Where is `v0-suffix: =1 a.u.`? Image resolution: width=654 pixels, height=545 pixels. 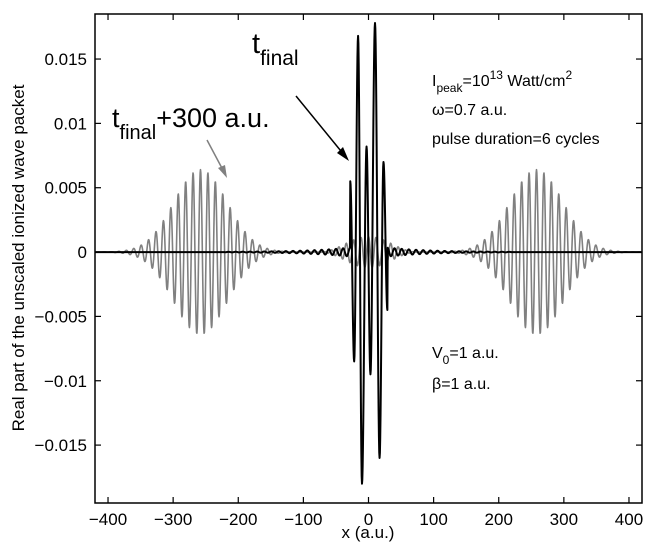
v0-suffix: =1 a.u. is located at coordinates (473, 353).